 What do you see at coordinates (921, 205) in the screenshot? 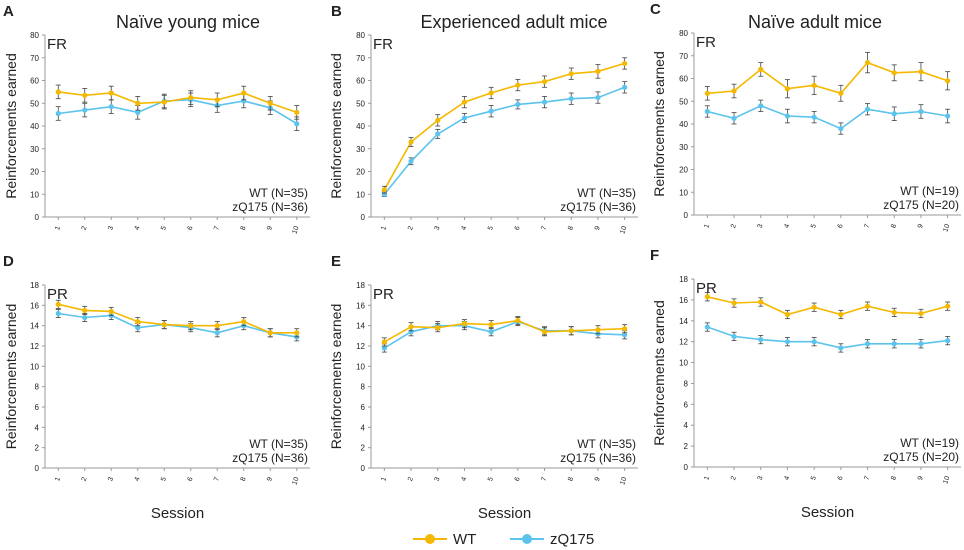
I see `n-label-c-zq175: zQ175 (N=20)` at bounding box center [921, 205].